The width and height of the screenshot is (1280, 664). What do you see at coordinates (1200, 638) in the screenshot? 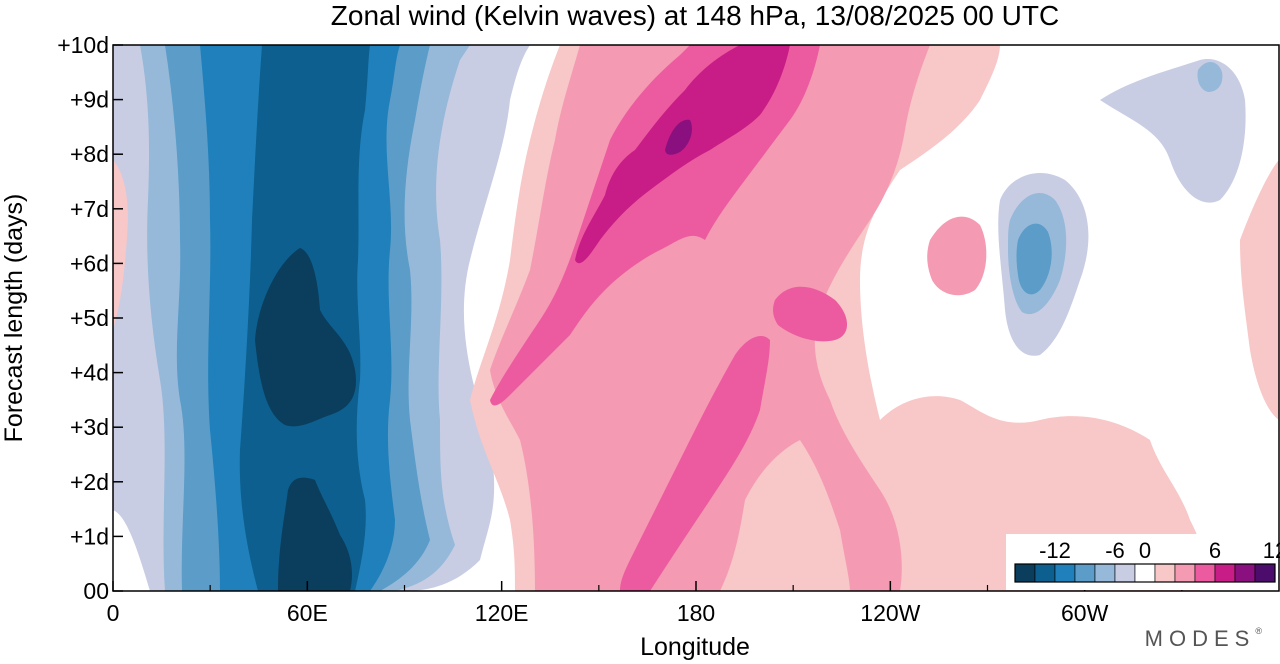
I see `brand-text: MODES` at bounding box center [1200, 638].